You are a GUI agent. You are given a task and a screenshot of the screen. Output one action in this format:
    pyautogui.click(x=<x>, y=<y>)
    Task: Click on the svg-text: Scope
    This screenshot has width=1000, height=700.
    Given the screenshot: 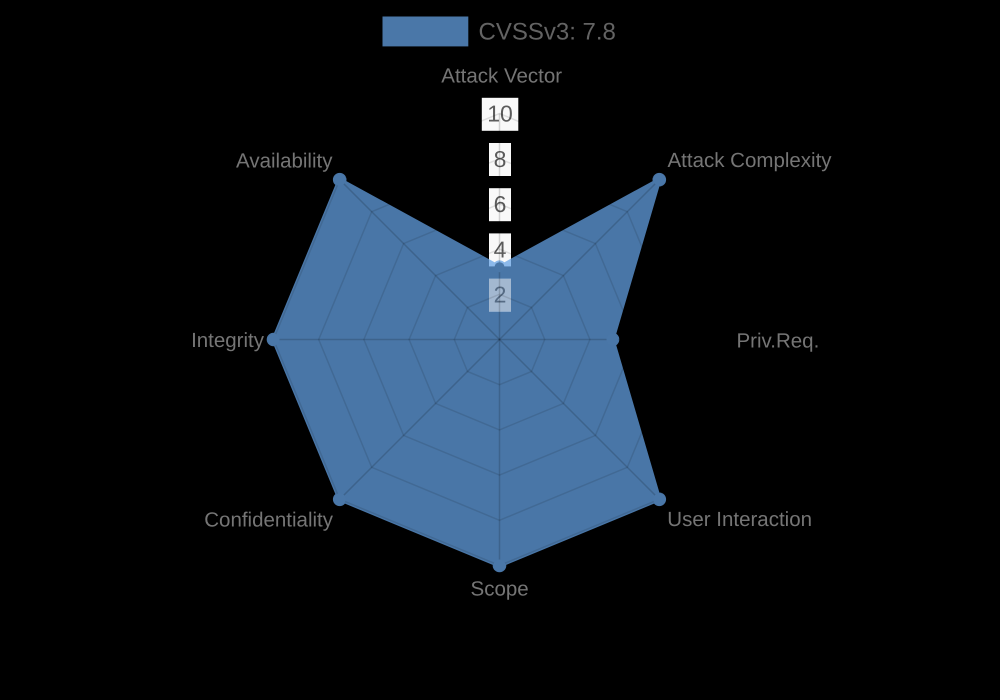 What is the action you would take?
    pyautogui.click(x=500, y=589)
    